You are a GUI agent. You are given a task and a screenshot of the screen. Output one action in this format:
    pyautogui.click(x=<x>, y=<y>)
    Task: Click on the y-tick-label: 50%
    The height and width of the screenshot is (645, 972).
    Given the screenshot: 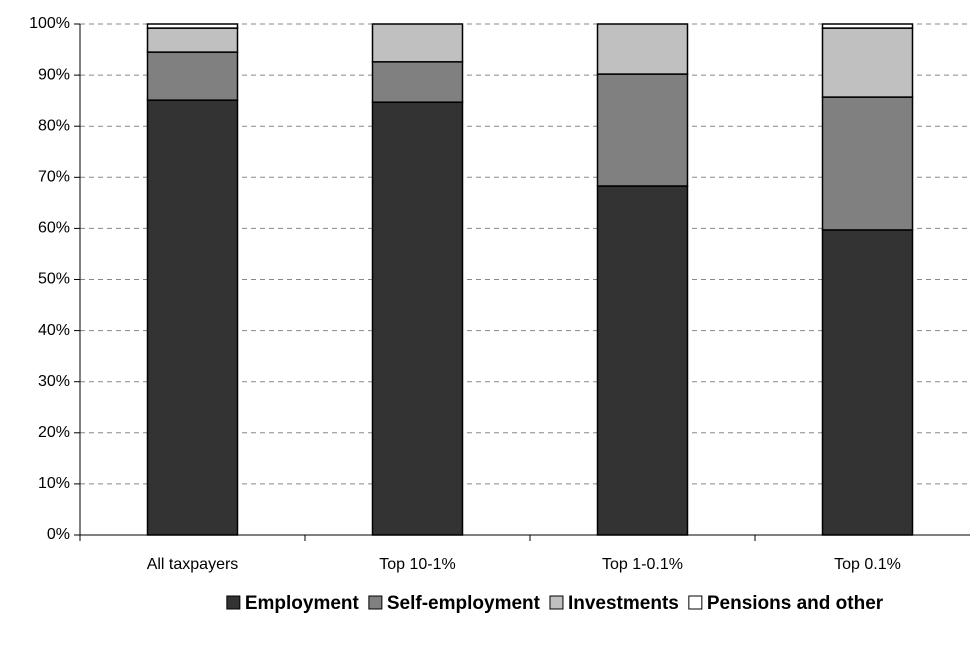 What is the action you would take?
    pyautogui.click(x=54, y=279)
    